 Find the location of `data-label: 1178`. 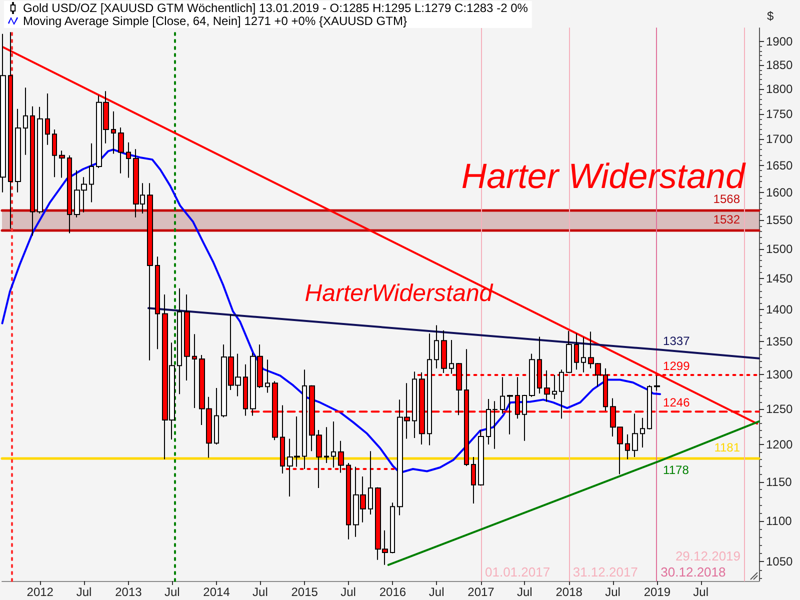

data-label: 1178 is located at coordinates (676, 469).